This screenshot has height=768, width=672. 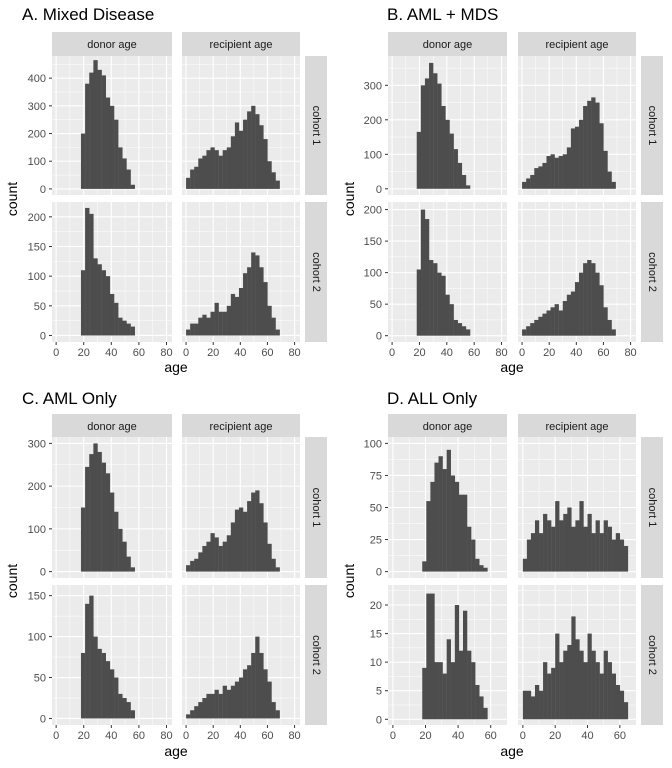 What do you see at coordinates (12, 199) in the screenshot?
I see `y-axis-title: count` at bounding box center [12, 199].